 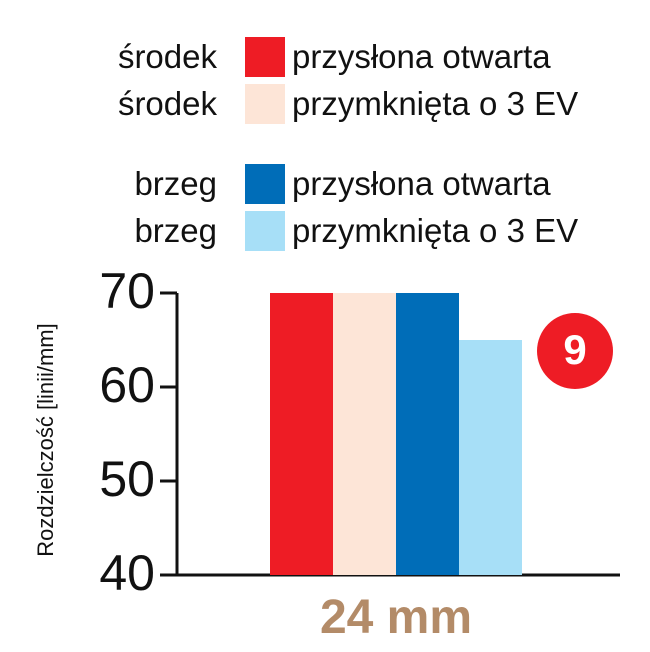 I want to click on badge-number: 9, so click(x=574, y=349).